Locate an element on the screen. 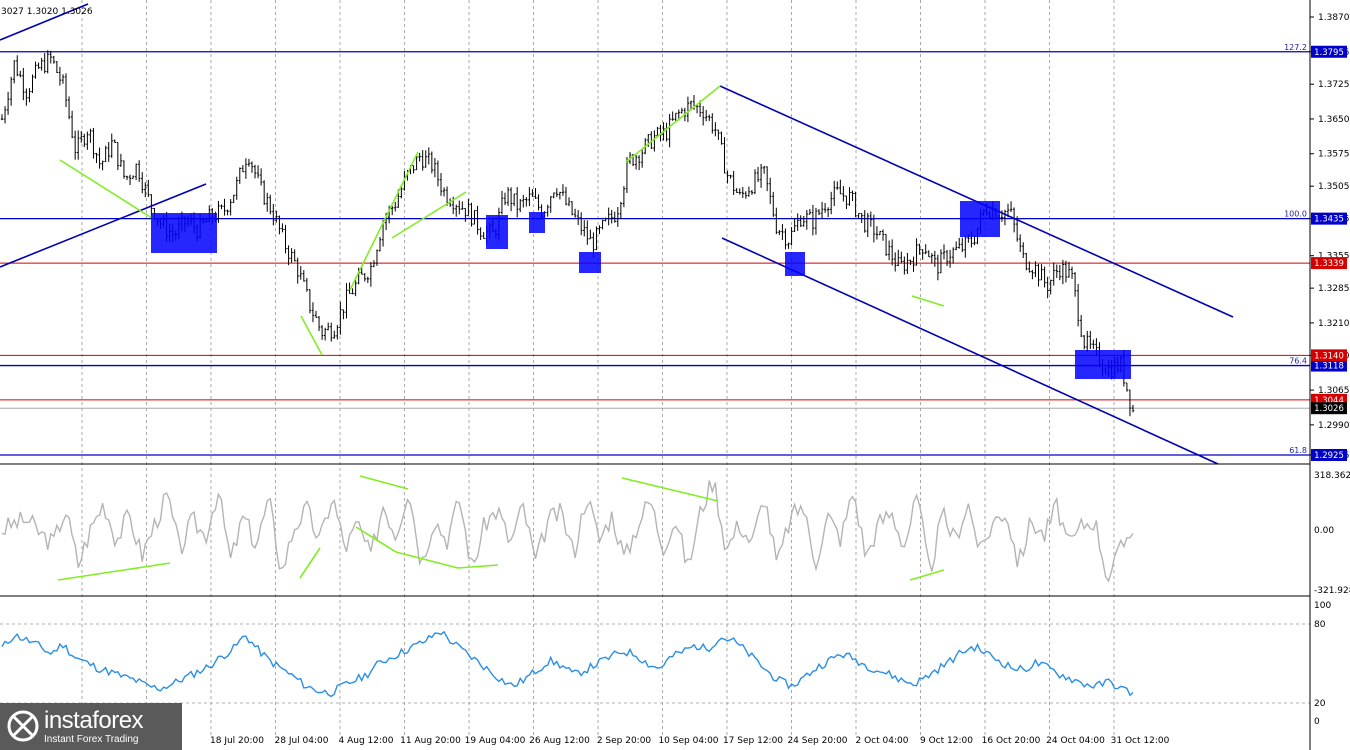 This screenshot has height=750, width=1350. y-tick-label: 1.3355 is located at coordinates (1334, 257).